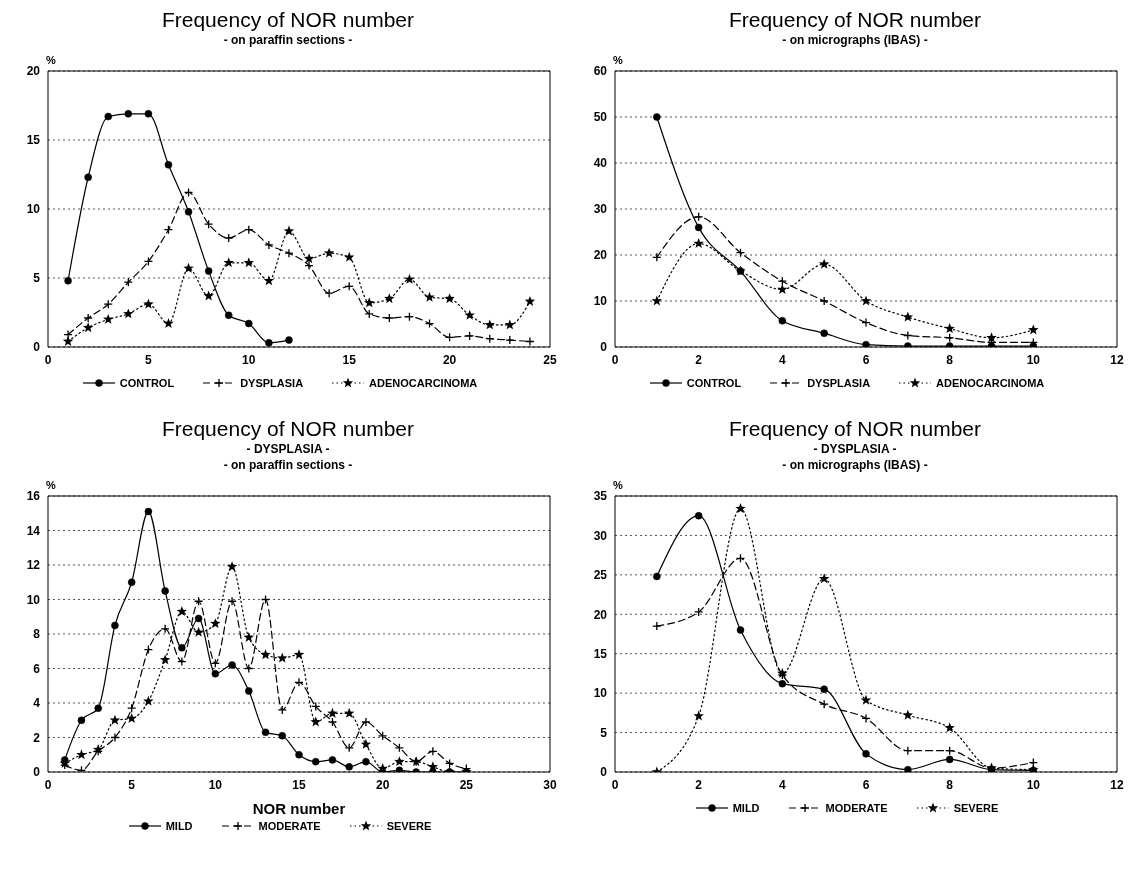  Describe the element at coordinates (600, 163) in the screenshot. I see `y-tick-label: 40` at that location.